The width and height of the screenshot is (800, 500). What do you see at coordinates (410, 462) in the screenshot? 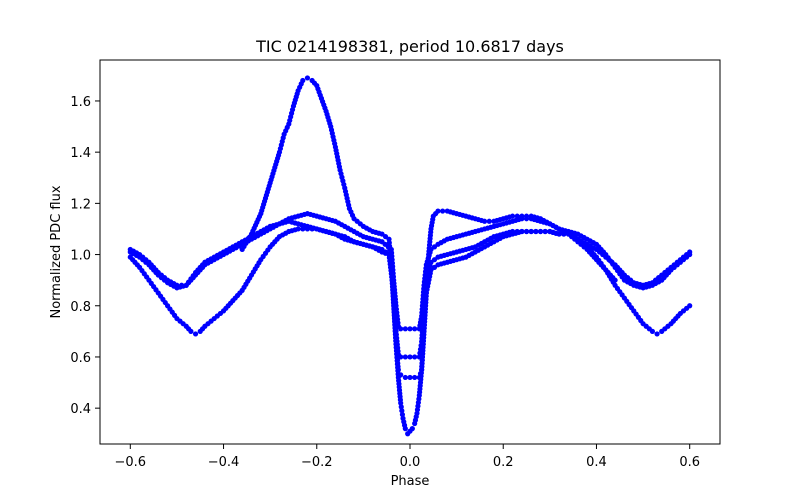
I see `x-tick-label: 0.0` at bounding box center [410, 462].